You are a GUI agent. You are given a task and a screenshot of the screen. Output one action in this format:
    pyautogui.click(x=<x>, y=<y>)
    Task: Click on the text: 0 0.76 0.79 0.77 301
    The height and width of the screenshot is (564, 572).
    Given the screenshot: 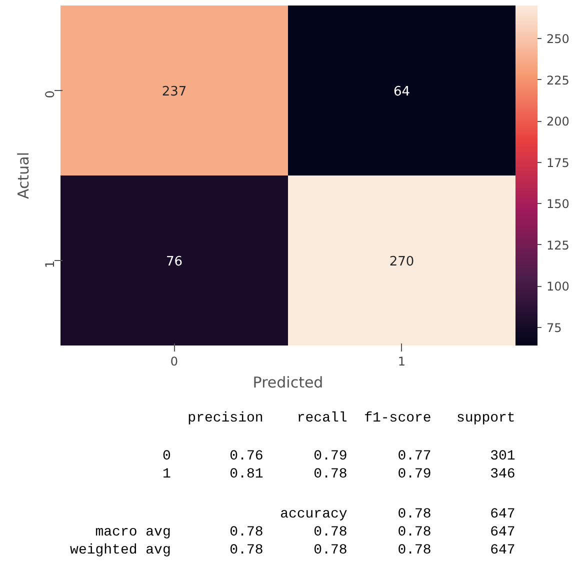 What is the action you would take?
    pyautogui.click(x=293, y=456)
    